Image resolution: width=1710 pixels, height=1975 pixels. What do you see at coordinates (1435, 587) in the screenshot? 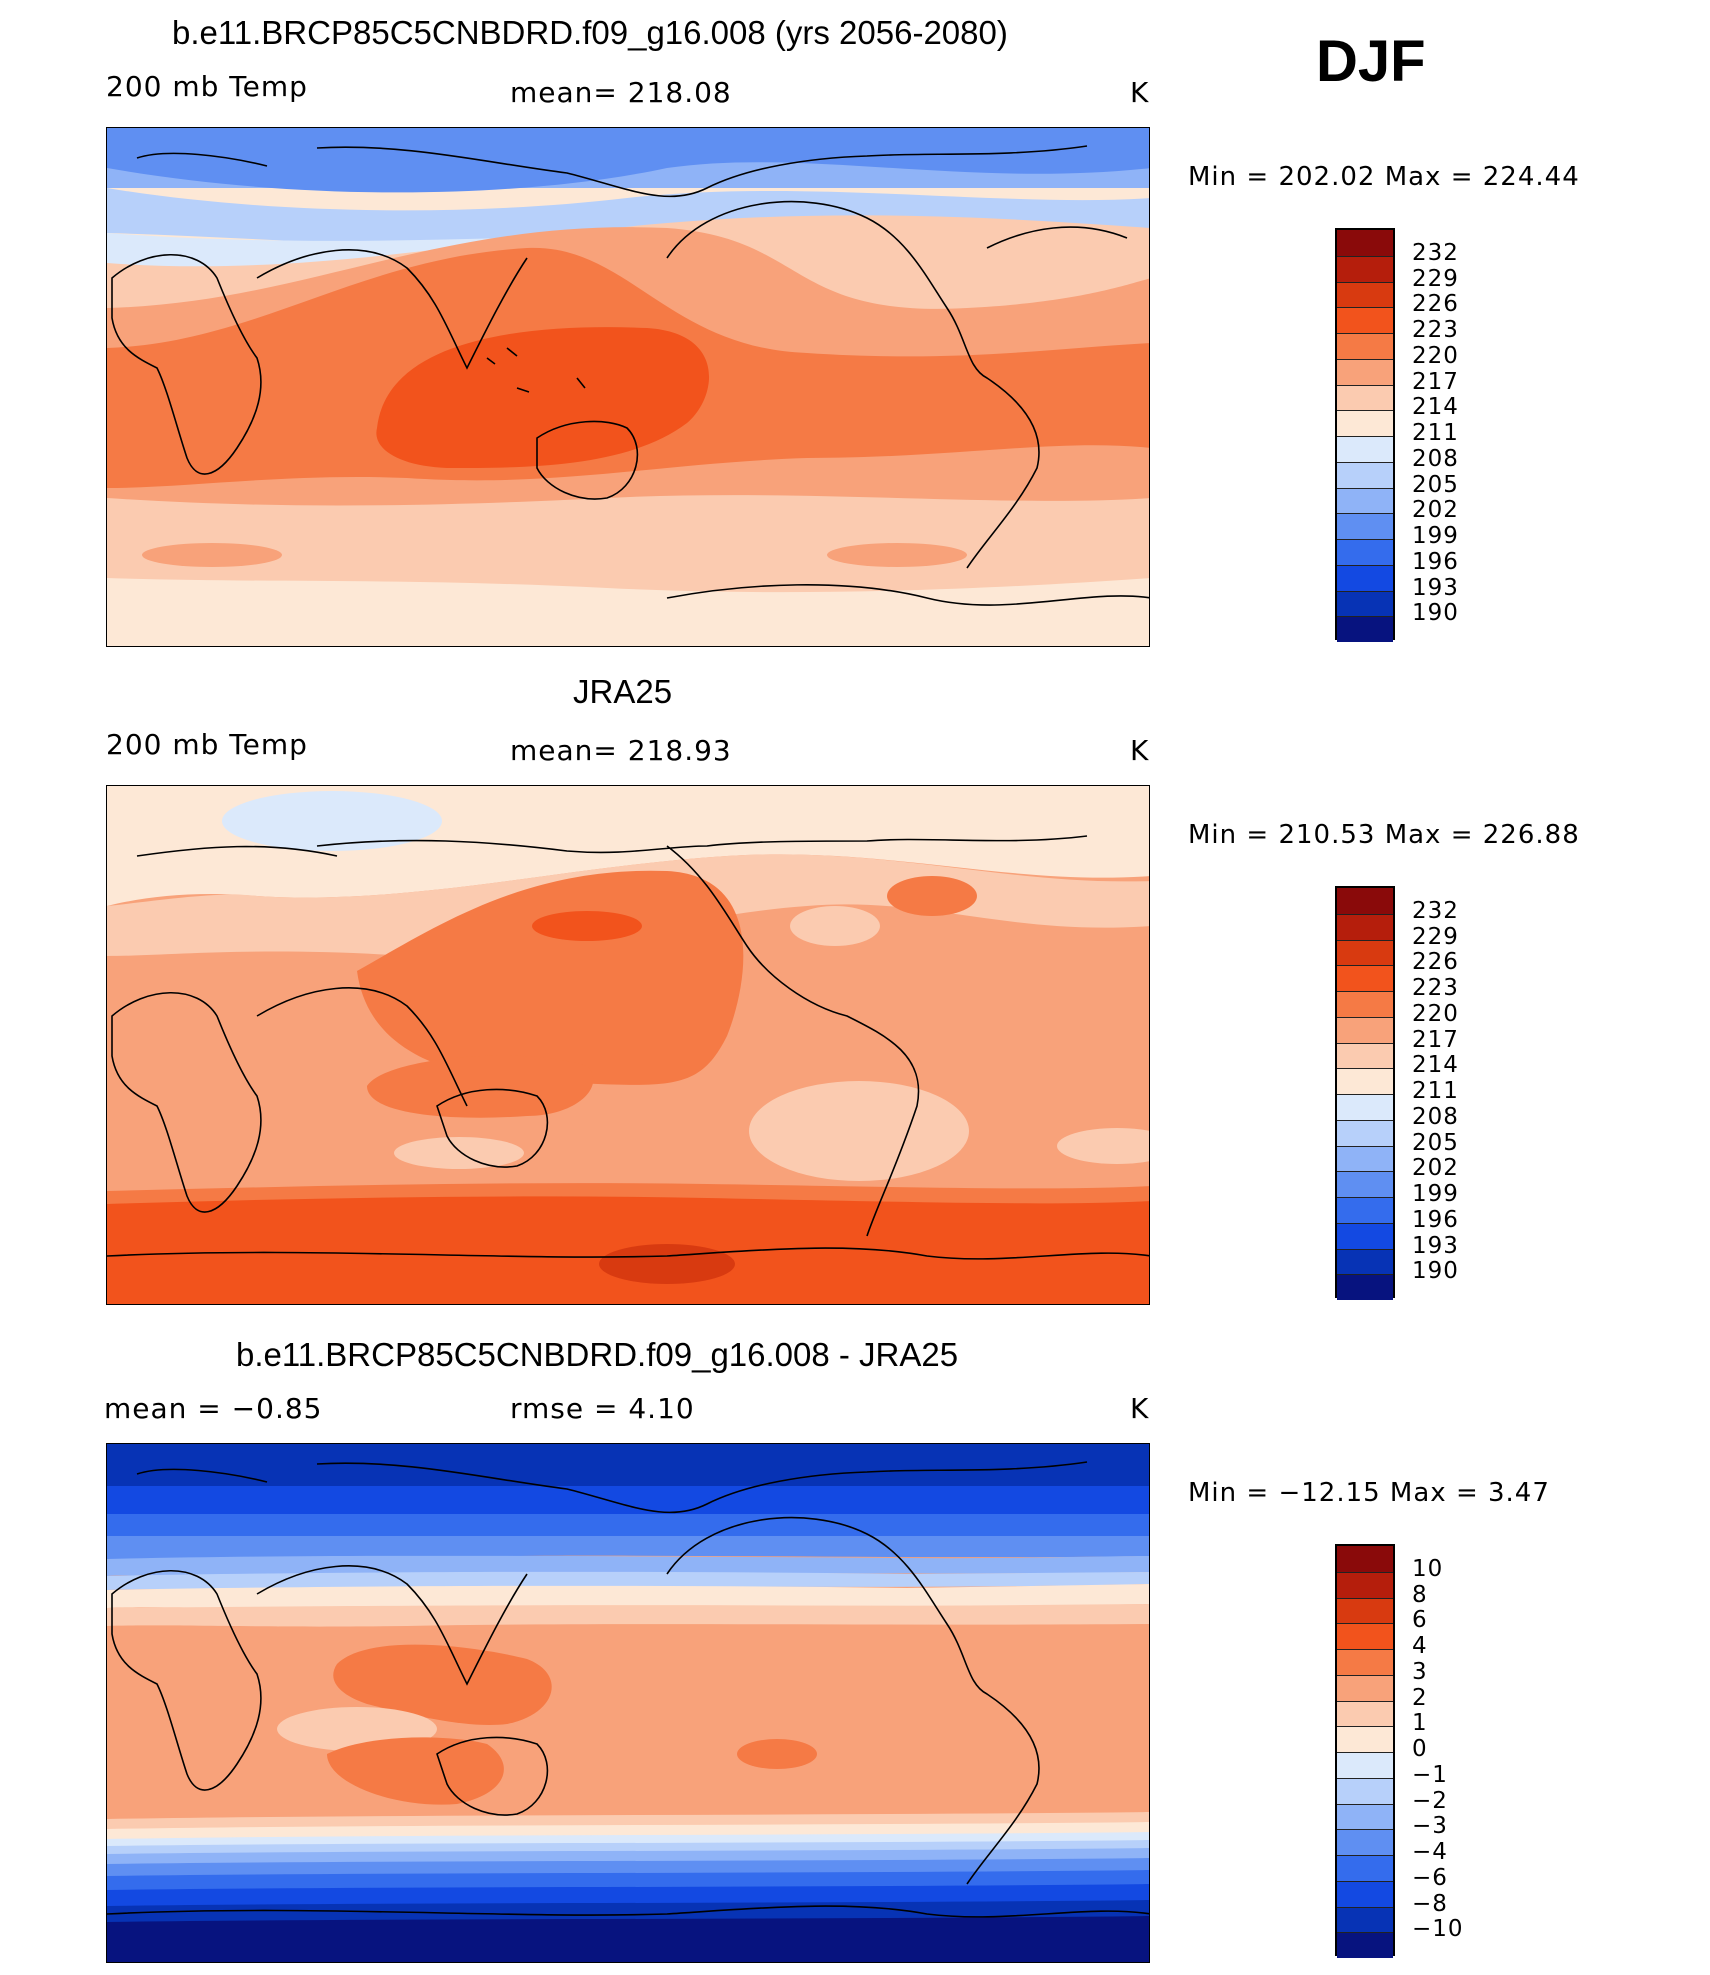
I see `panel1-colorbar-tick-label: 193` at bounding box center [1435, 587].